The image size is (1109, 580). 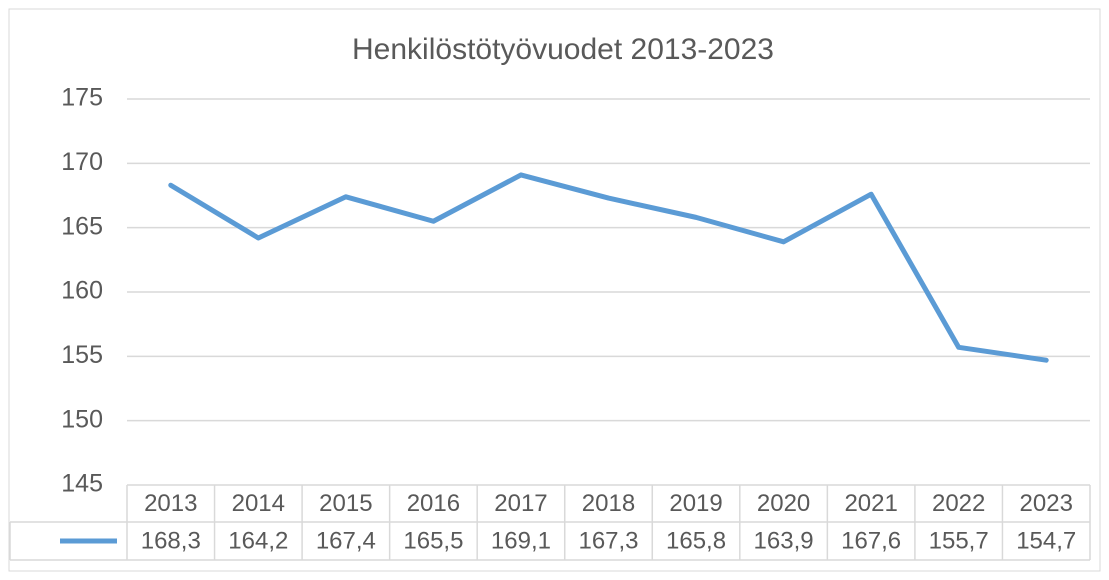 What do you see at coordinates (82, 355) in the screenshot?
I see `y-tick-label: 155` at bounding box center [82, 355].